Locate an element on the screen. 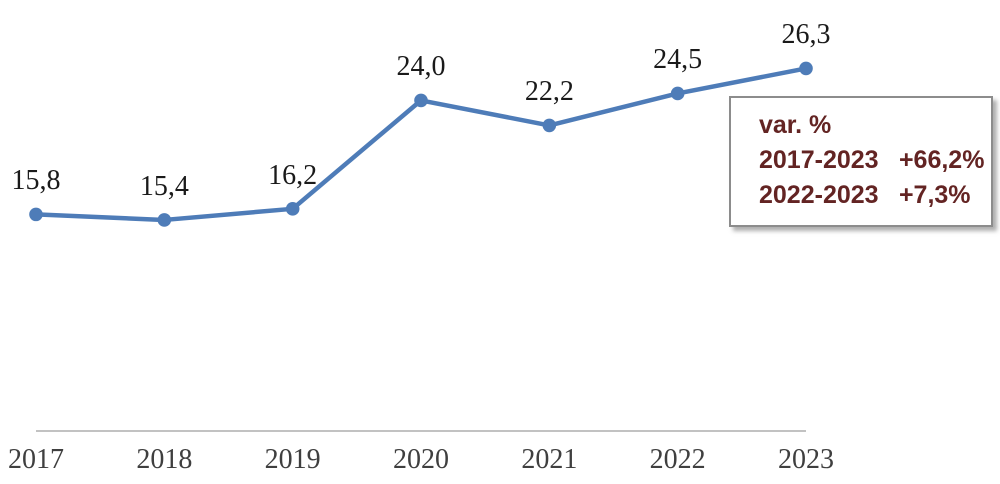  x-tick-2018: 2018 is located at coordinates (164, 459).